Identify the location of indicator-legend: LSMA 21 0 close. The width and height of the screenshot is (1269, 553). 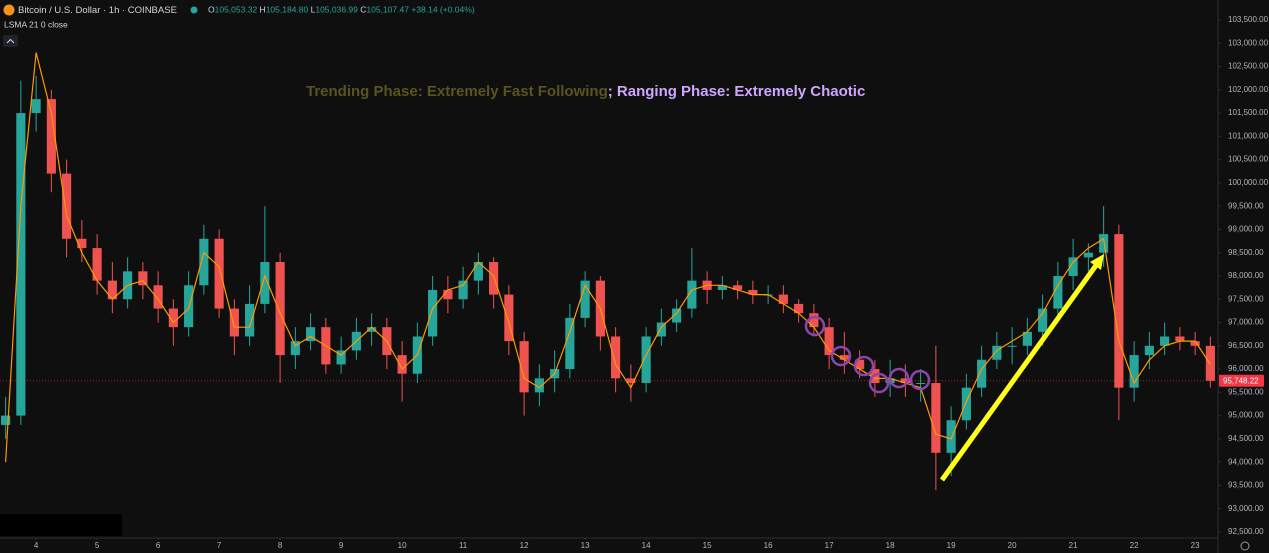
(36, 24).